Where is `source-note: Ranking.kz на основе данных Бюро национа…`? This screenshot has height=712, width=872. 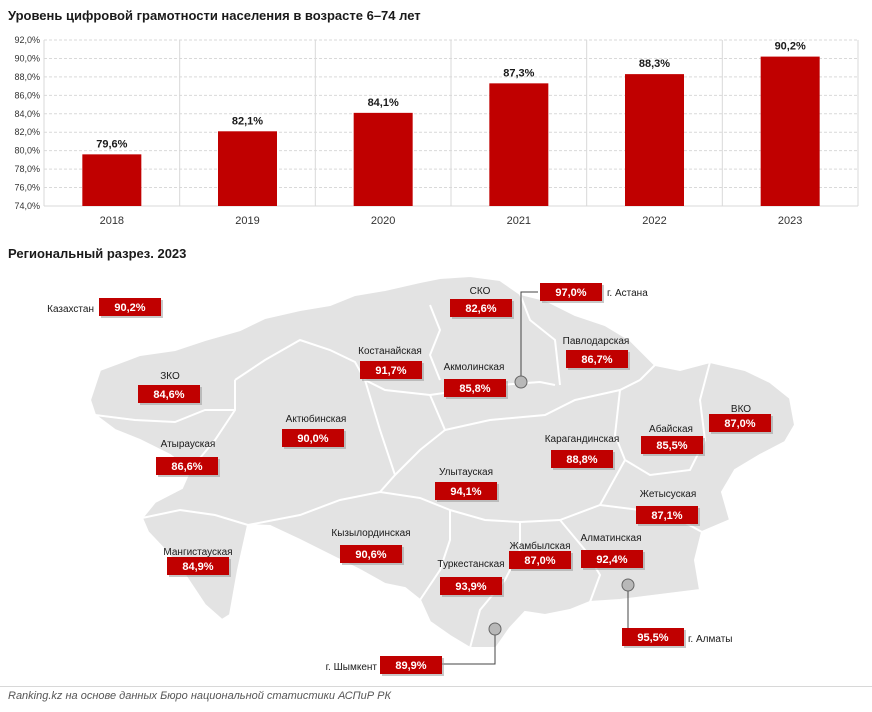 source-note: Ranking.kz на основе данных Бюро национа… is located at coordinates (199, 696).